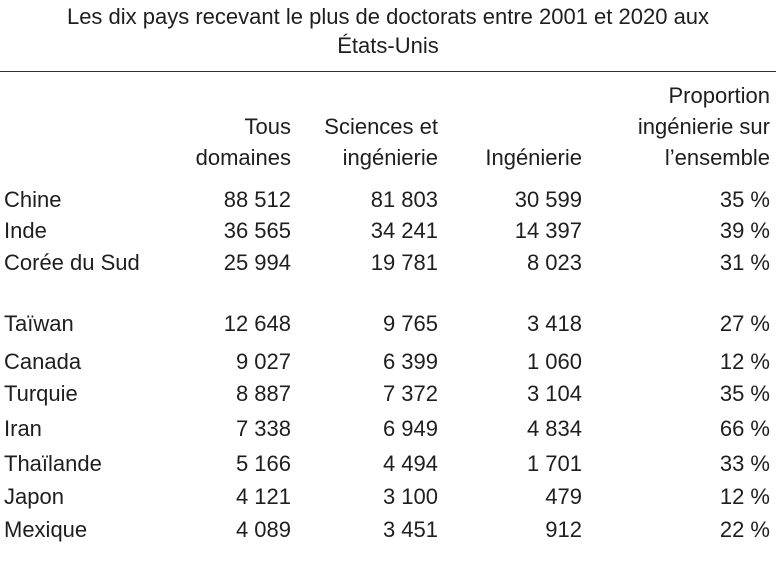 The image size is (776, 570). What do you see at coordinates (263, 393) in the screenshot?
I see `cell: 8 887` at bounding box center [263, 393].